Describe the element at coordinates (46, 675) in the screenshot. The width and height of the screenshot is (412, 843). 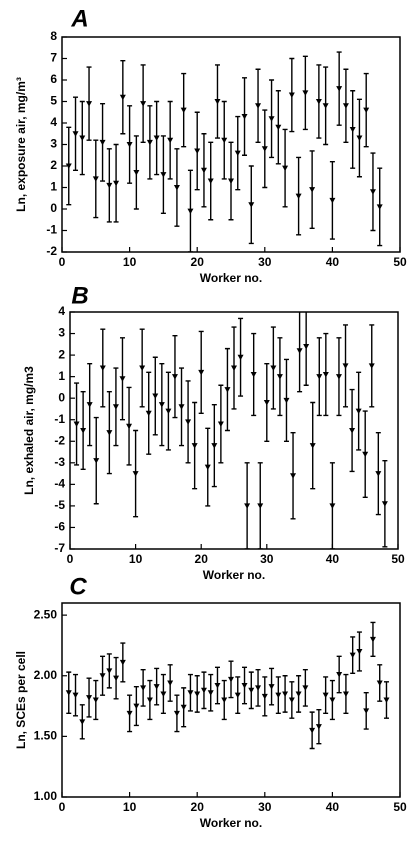
I see `y-tick-label: 2.00` at that location.